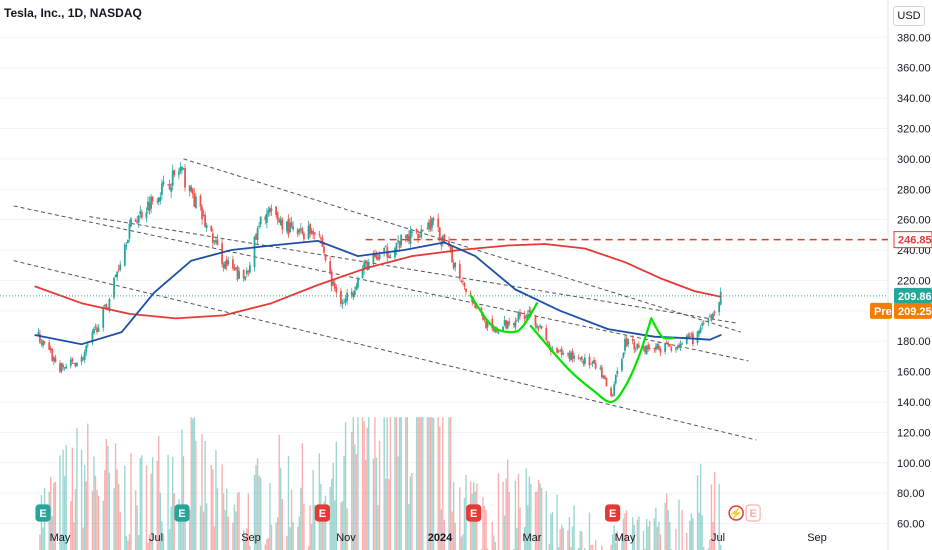  Describe the element at coordinates (914, 221) in the screenshot. I see `y-tick-label: 260.00` at that location.